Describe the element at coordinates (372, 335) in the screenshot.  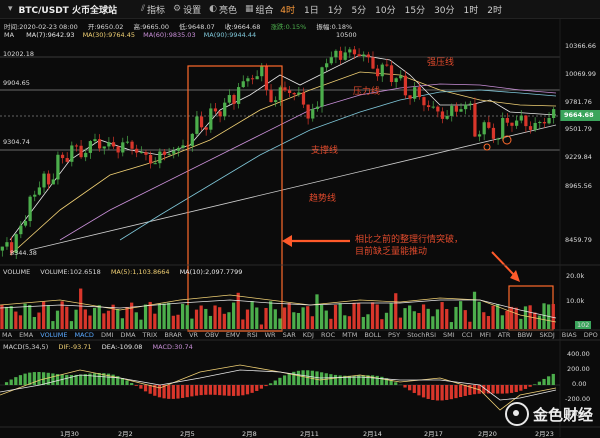
I see `indicator-tab-boll: BOLL` at that location.